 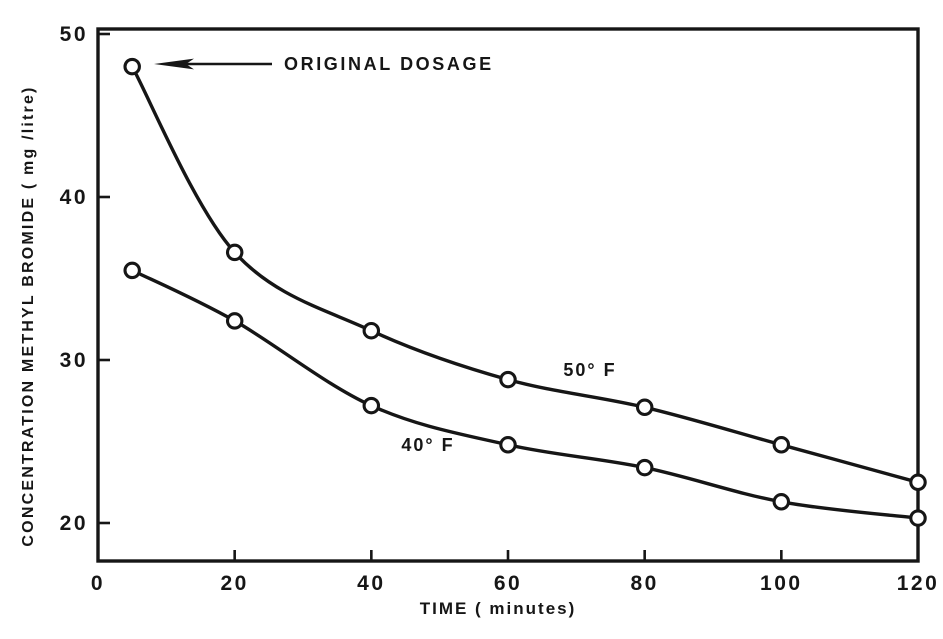 I want to click on annotation-text: ORIGINAL DOSAGE, so click(x=389, y=64).